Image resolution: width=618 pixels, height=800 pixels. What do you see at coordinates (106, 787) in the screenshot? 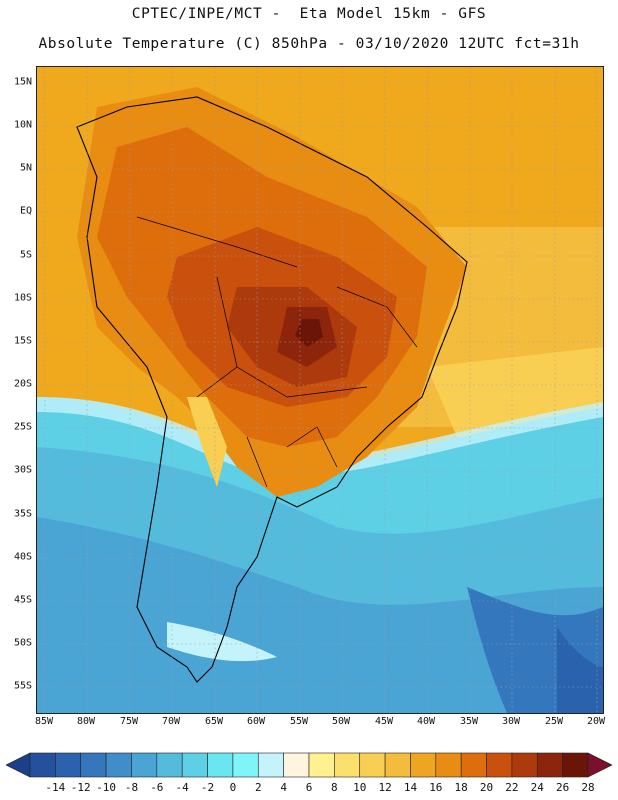
I see `legend-label: -10` at bounding box center [106, 787].